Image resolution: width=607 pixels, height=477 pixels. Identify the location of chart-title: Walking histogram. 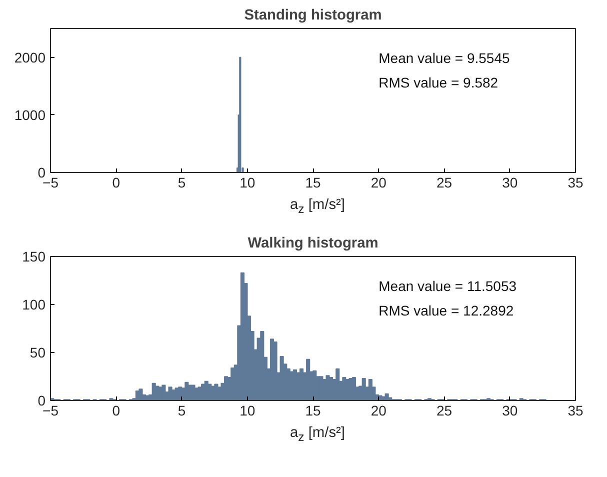
(313, 244).